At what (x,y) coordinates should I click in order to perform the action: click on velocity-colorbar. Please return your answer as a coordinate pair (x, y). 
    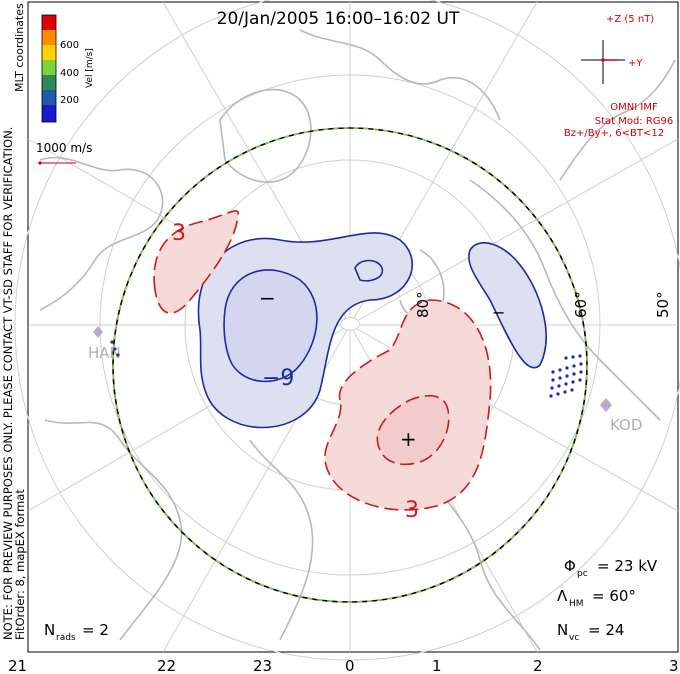
    Looking at the image, I should click on (49, 68).